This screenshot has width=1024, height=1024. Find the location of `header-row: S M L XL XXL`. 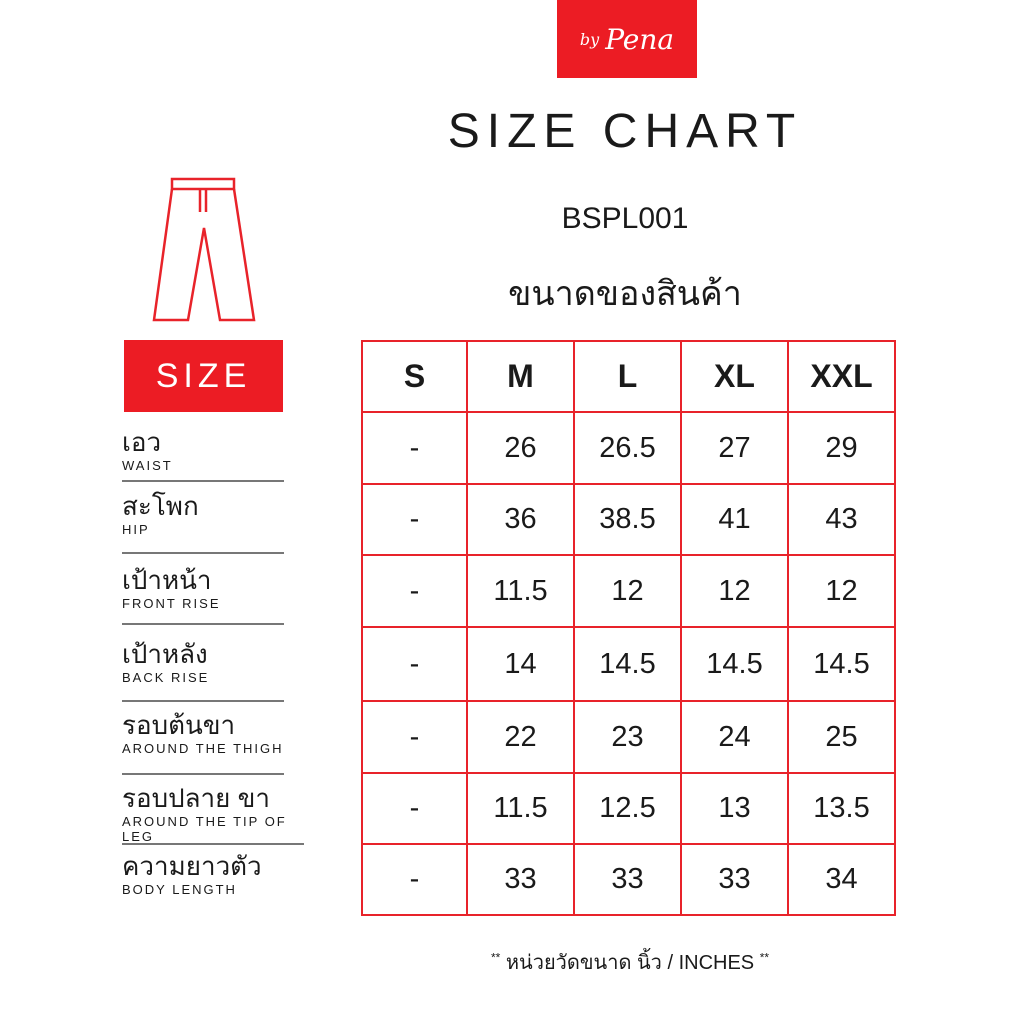

header-row: S M L XL XXL is located at coordinates (628, 376).